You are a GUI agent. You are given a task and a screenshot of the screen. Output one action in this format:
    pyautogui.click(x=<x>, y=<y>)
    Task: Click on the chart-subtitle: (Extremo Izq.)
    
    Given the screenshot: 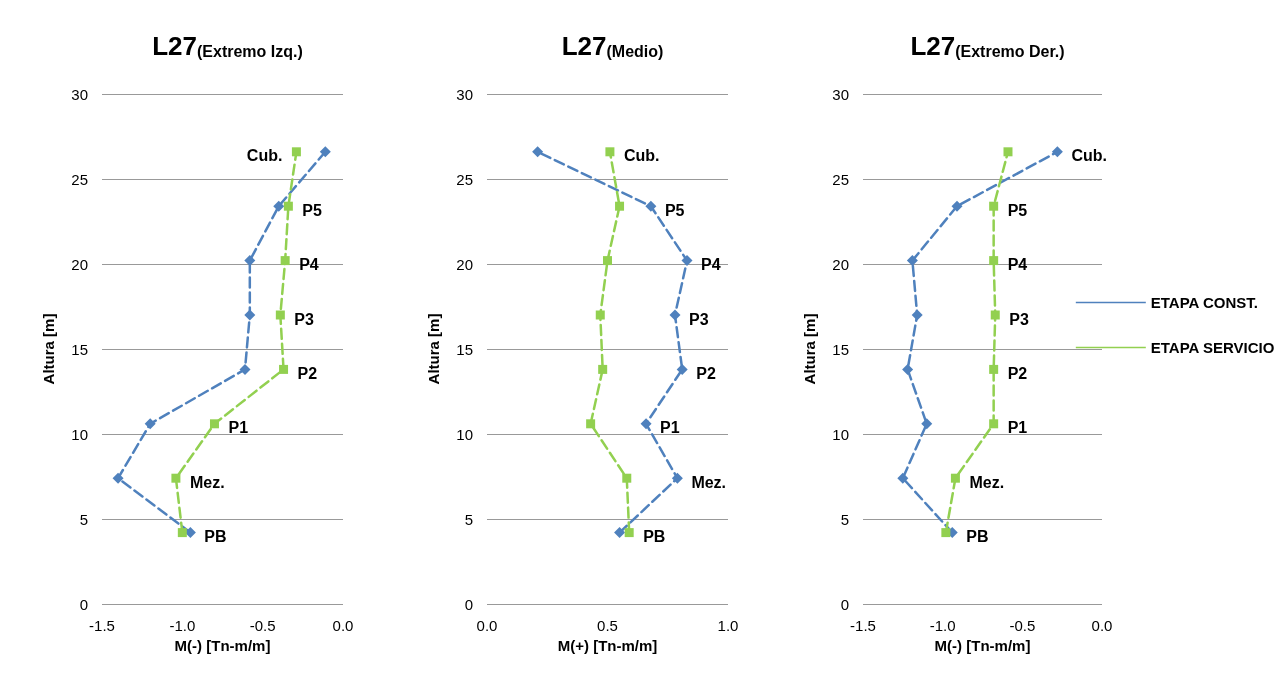 What is the action you would take?
    pyautogui.click(x=250, y=51)
    